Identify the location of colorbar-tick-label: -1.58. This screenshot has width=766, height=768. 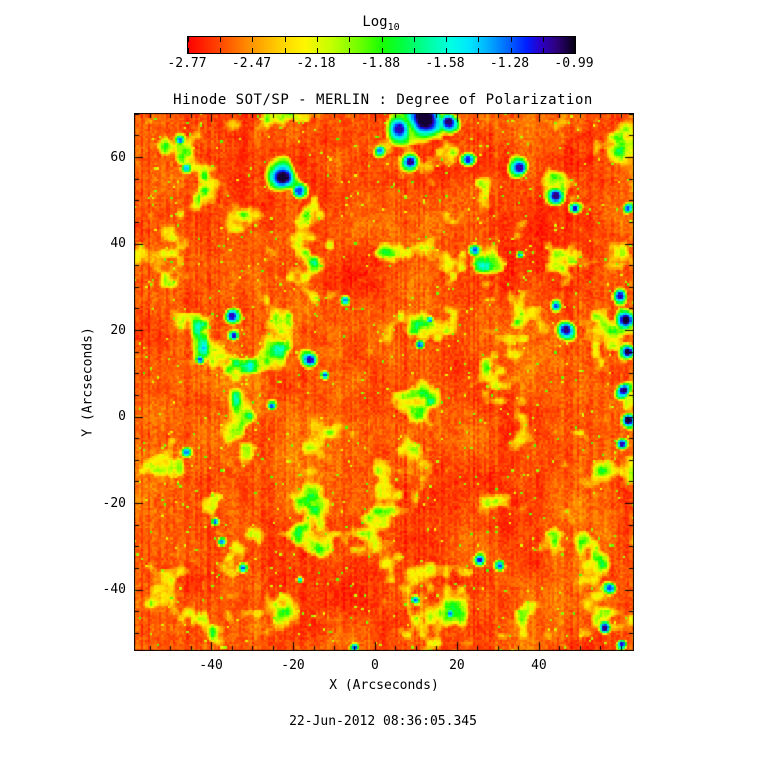
(445, 63).